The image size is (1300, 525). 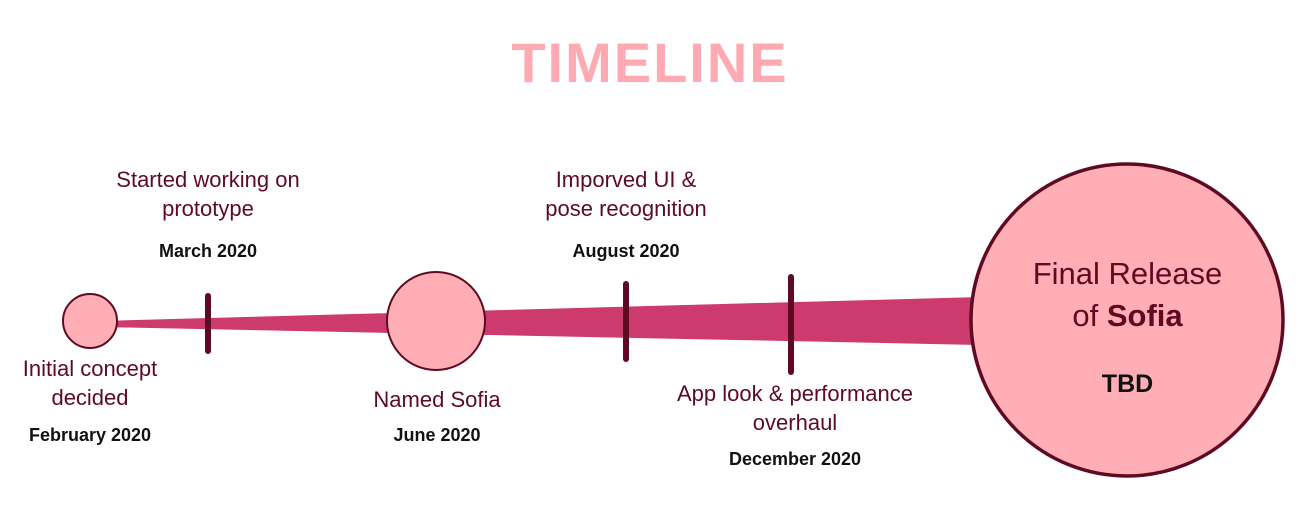 What do you see at coordinates (208, 251) in the screenshot?
I see `milestone-date-march: March 2020` at bounding box center [208, 251].